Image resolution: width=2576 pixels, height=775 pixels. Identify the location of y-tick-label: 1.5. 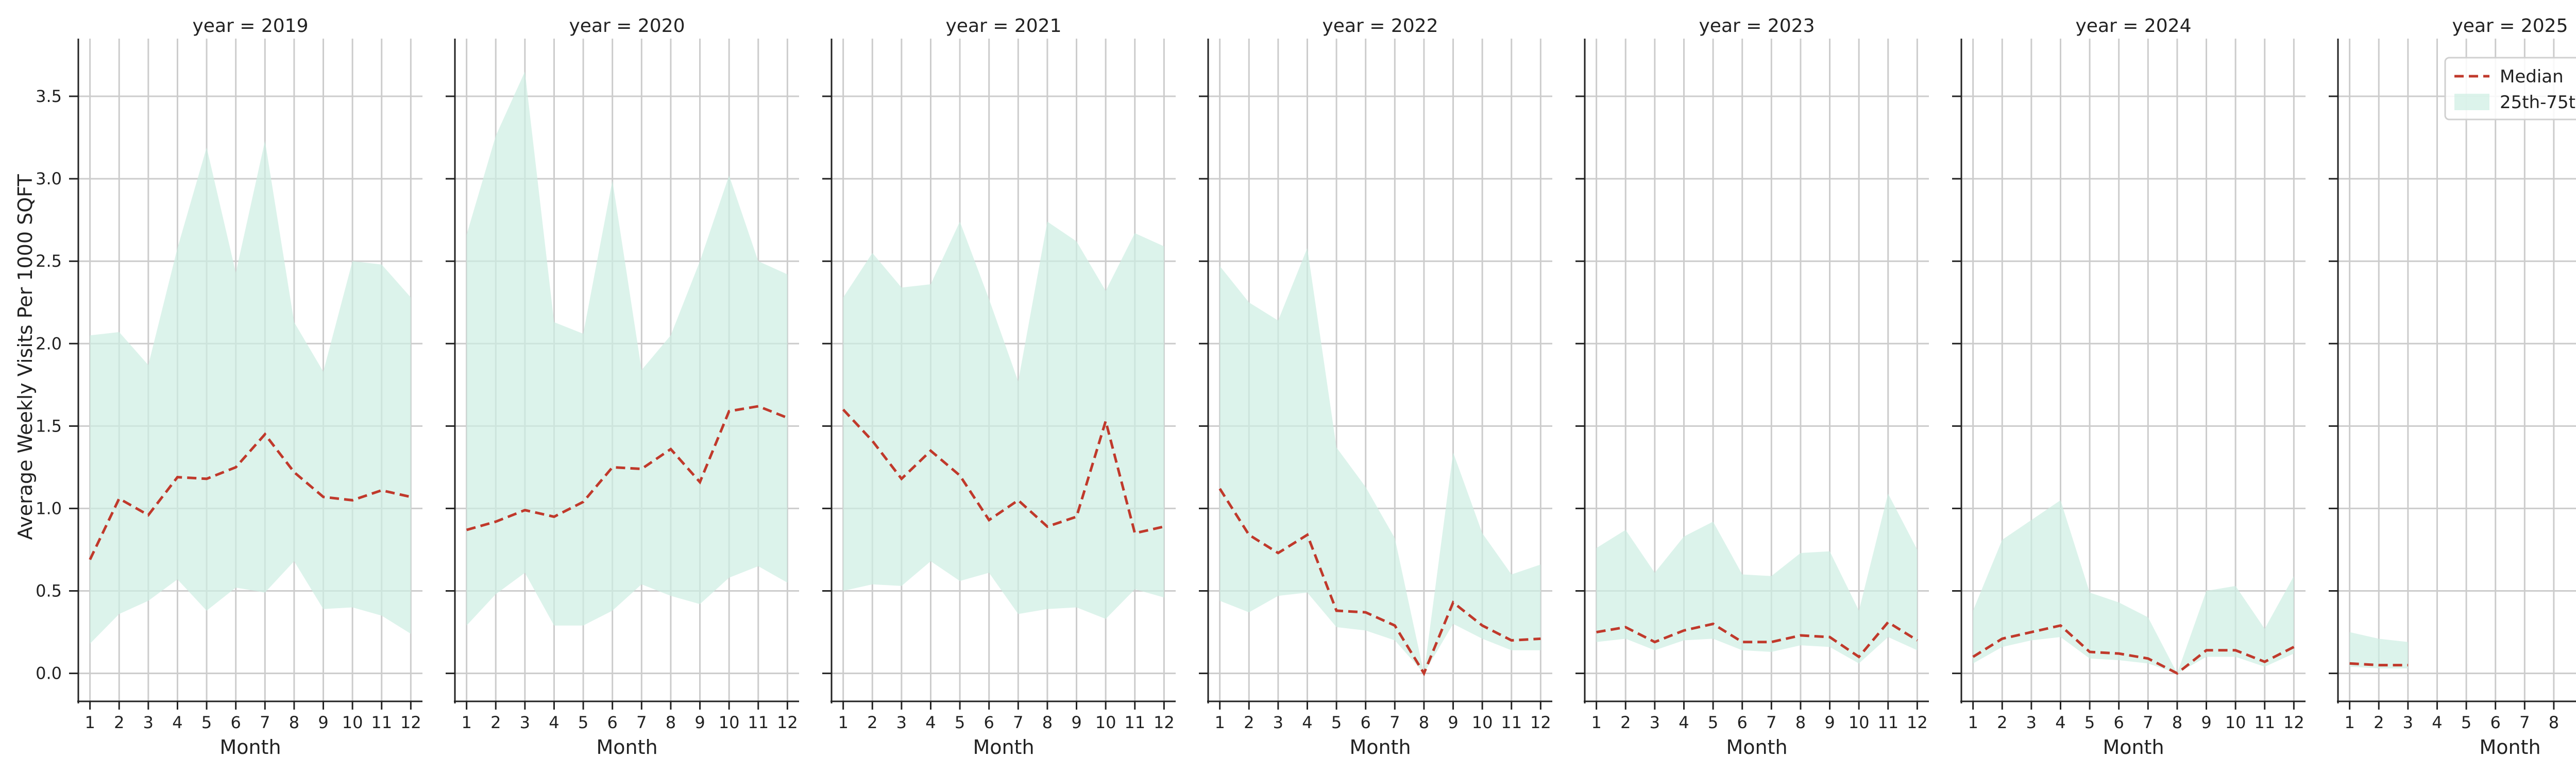
(49, 426).